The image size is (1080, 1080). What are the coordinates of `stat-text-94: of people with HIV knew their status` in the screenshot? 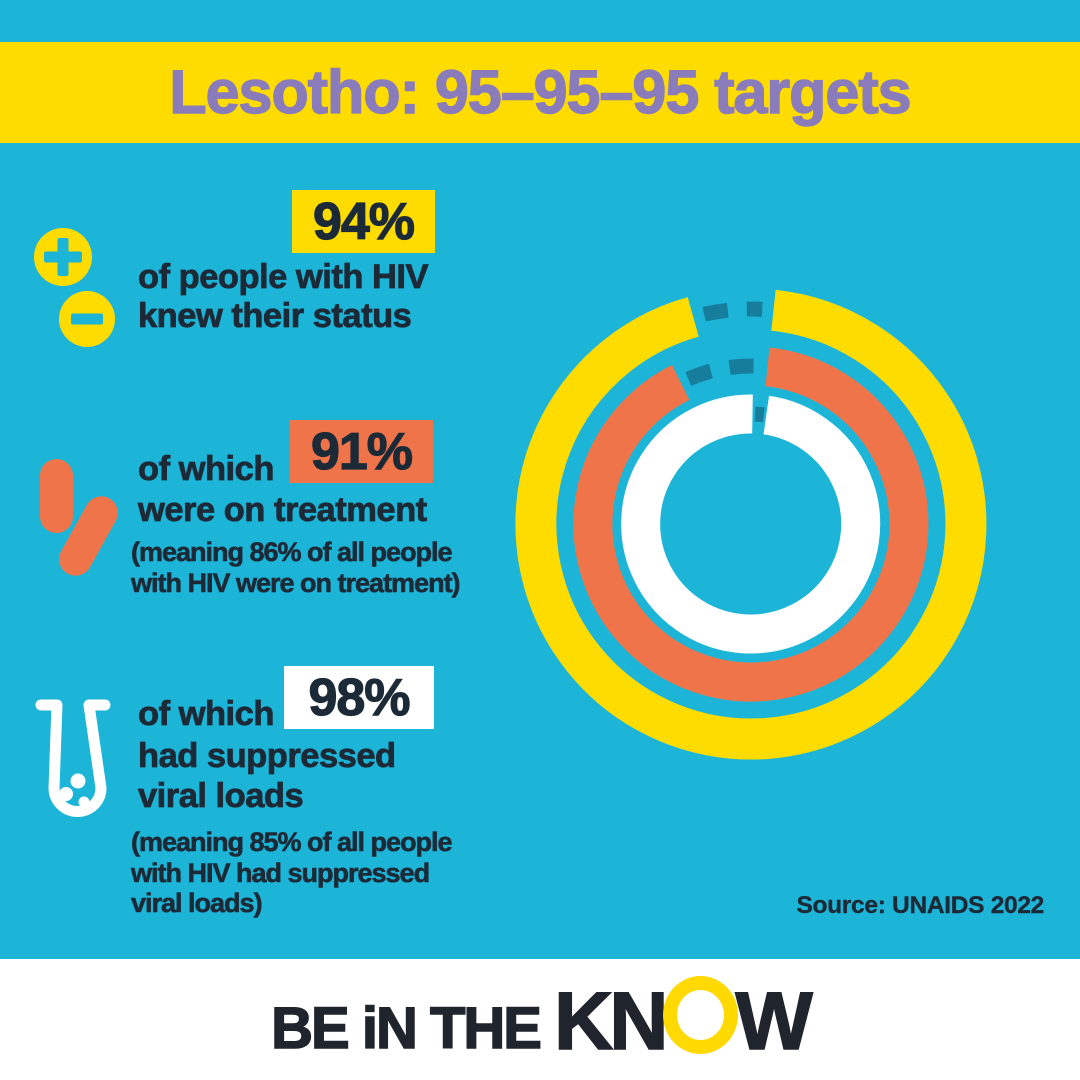 It's located at (283, 296).